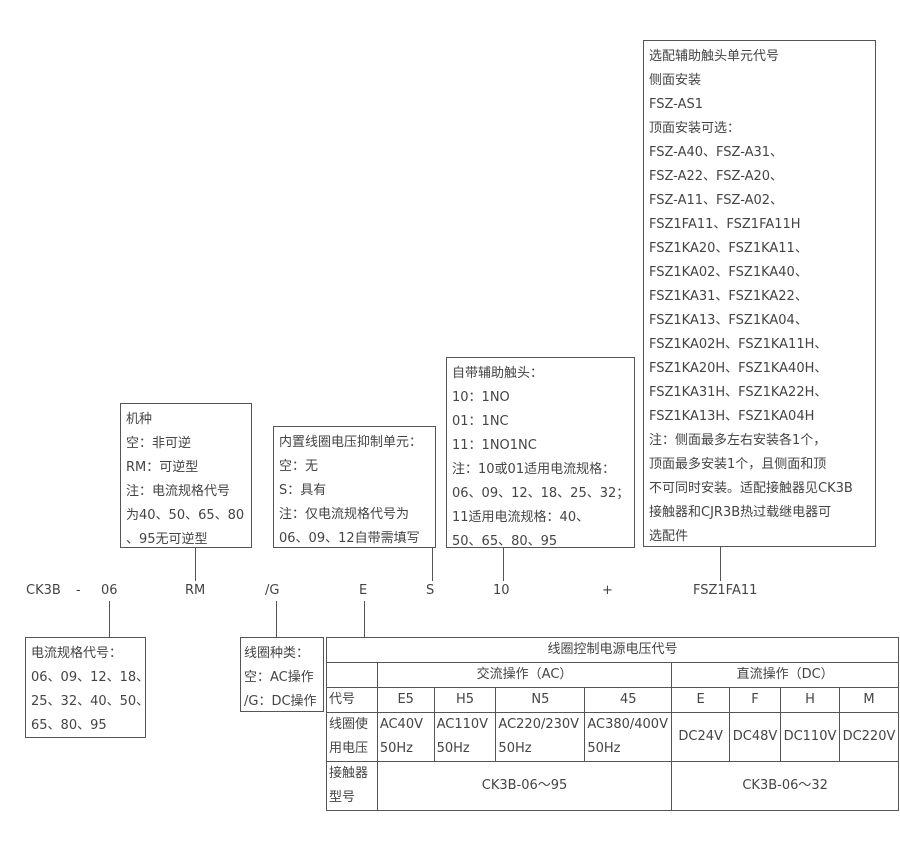  Describe the element at coordinates (725, 590) in the screenshot. I see `code-accessory: FSZ1FA11` at that location.